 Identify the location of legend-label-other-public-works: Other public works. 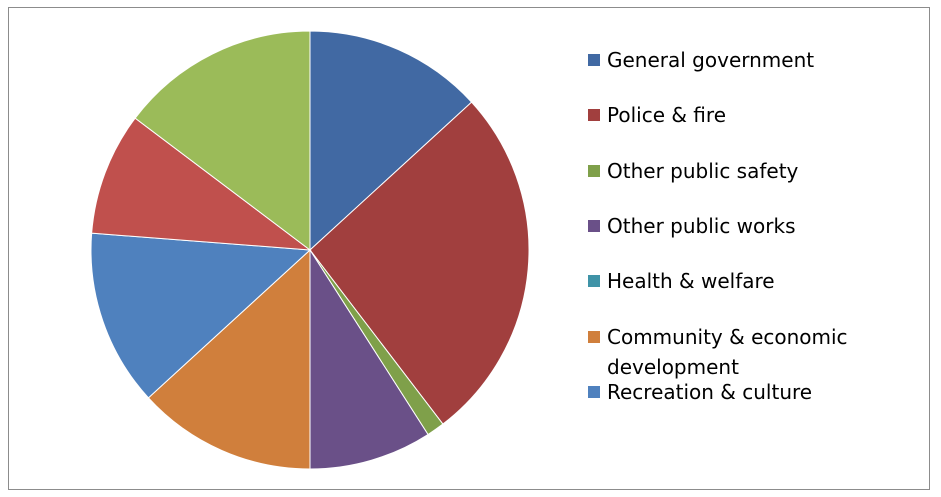
(701, 226).